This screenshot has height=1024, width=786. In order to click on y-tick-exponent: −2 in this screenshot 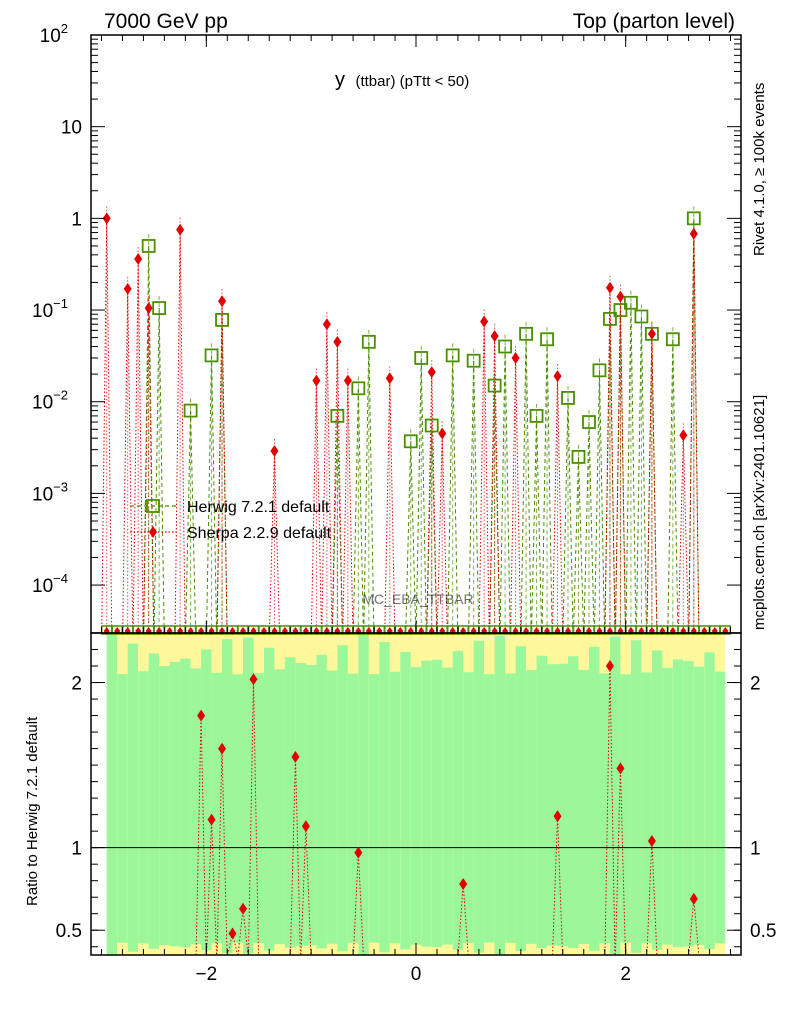, I will do `click(60, 395)`.